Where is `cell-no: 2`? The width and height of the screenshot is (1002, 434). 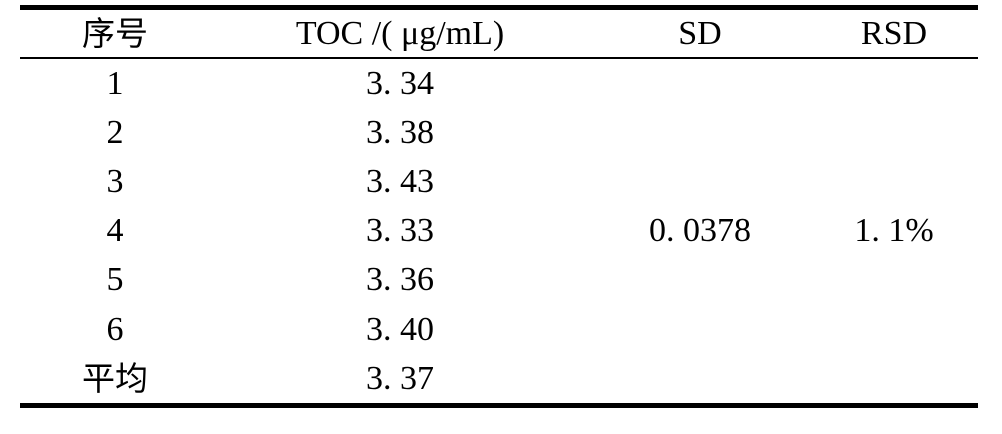
cell-no: 2 is located at coordinates (115, 132).